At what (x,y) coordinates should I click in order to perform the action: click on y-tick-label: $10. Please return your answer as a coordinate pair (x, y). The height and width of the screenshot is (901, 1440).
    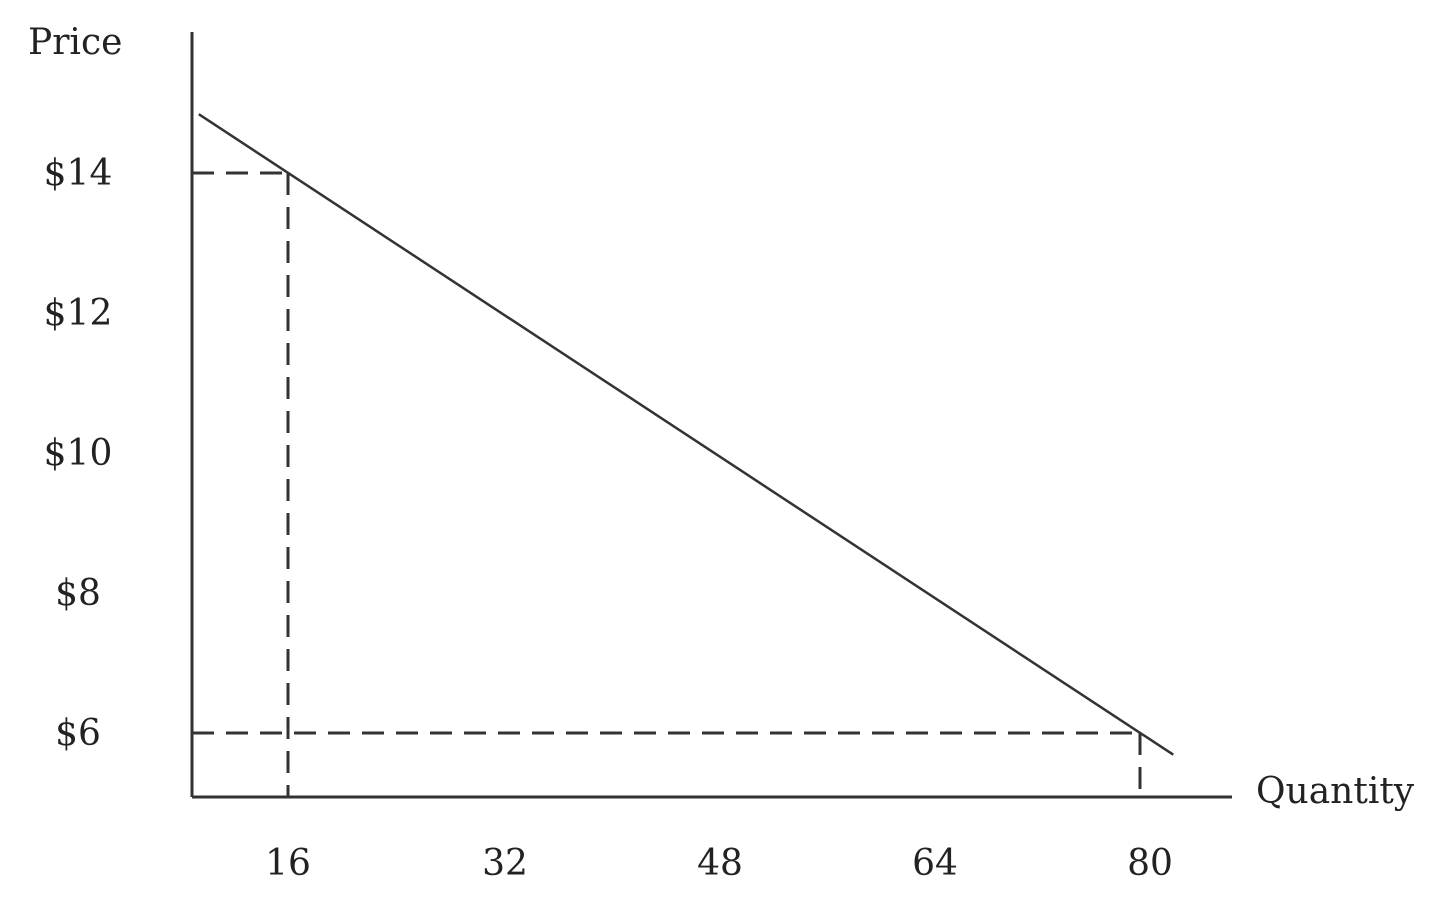
    Looking at the image, I should click on (78, 453).